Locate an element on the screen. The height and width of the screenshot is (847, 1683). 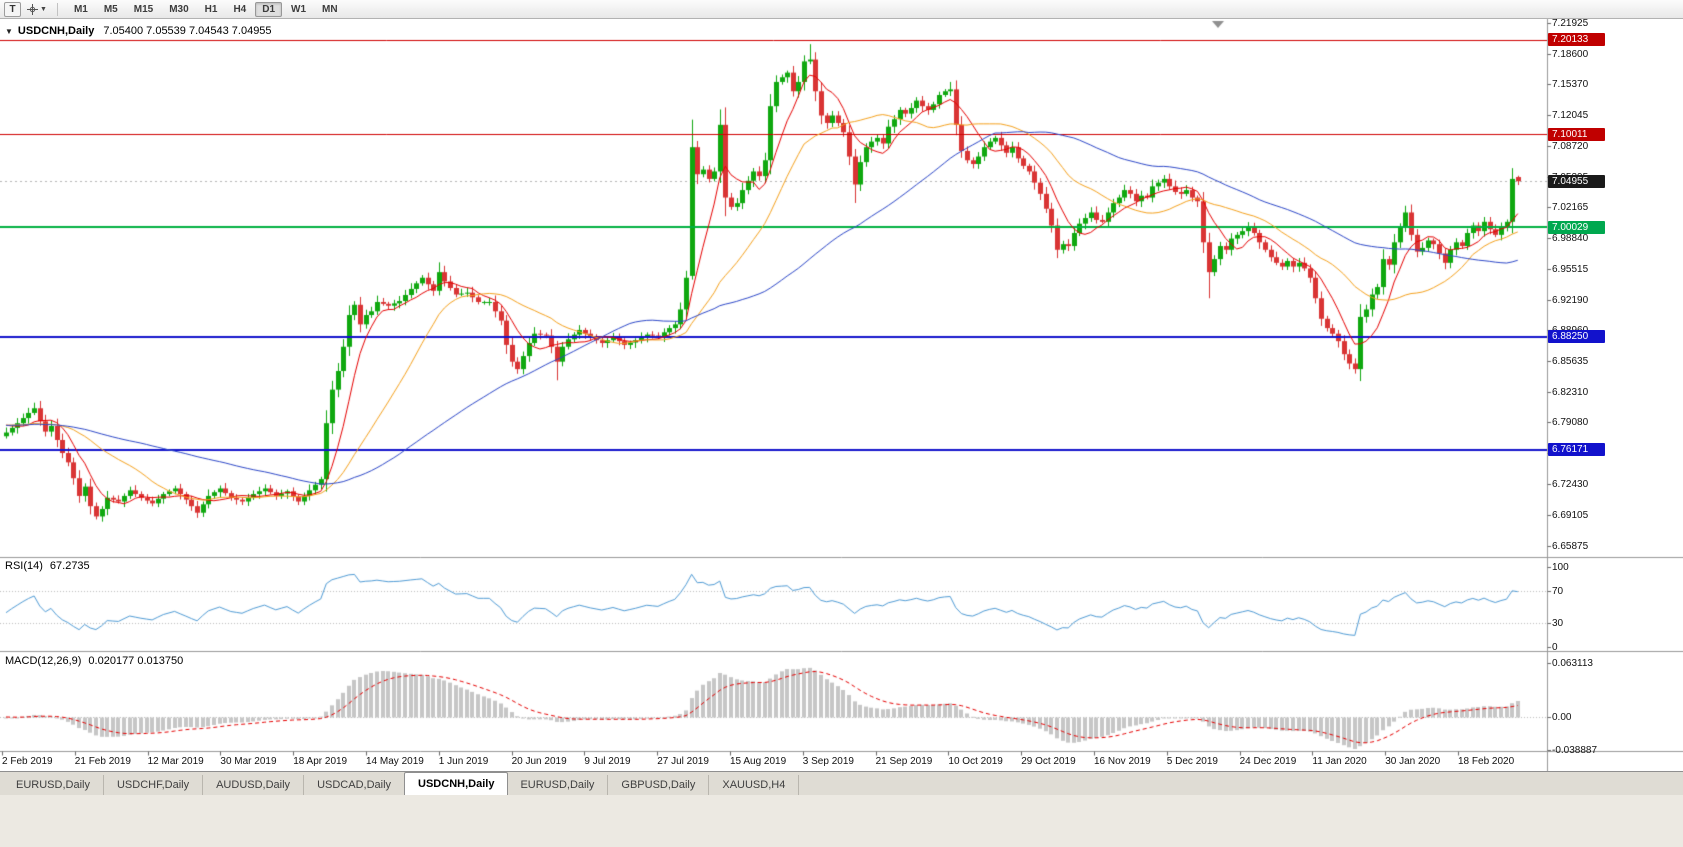
time-axis-label: 16 Nov 2019 is located at coordinates (1122, 761).